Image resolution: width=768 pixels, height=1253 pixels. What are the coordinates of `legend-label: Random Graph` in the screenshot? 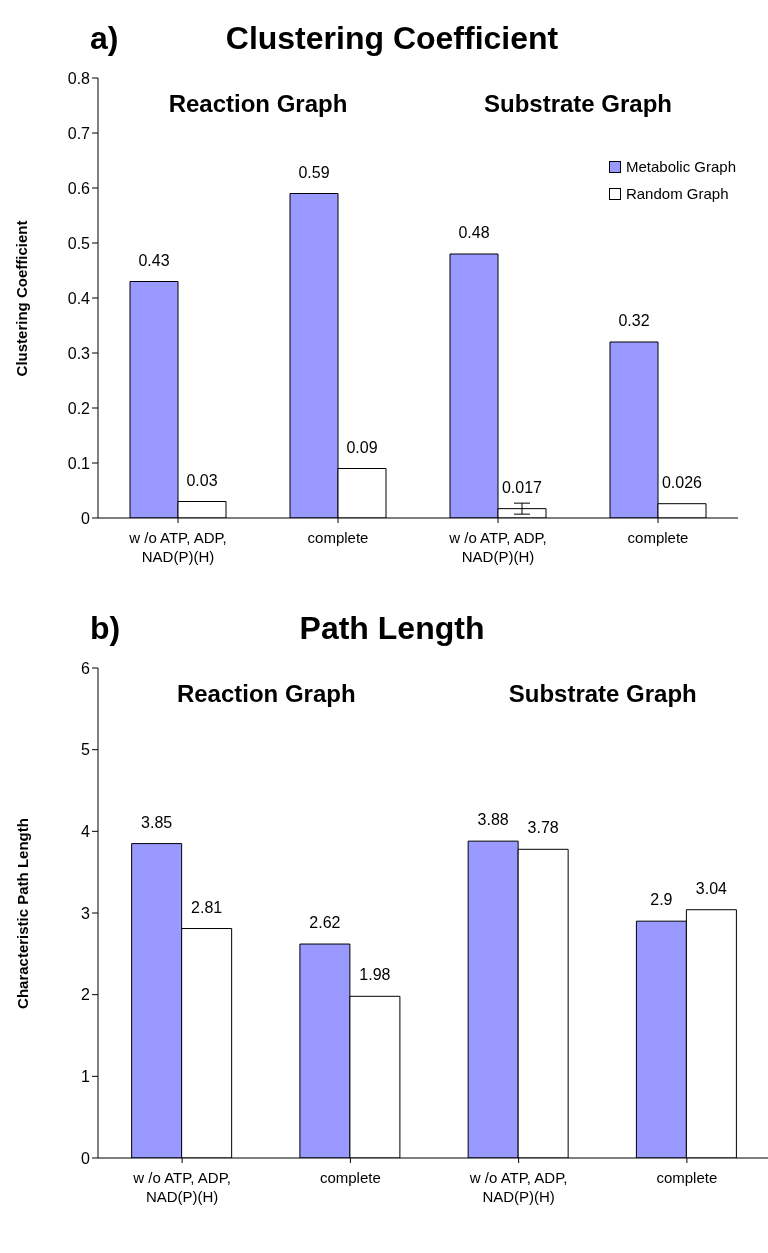 It's located at (677, 193).